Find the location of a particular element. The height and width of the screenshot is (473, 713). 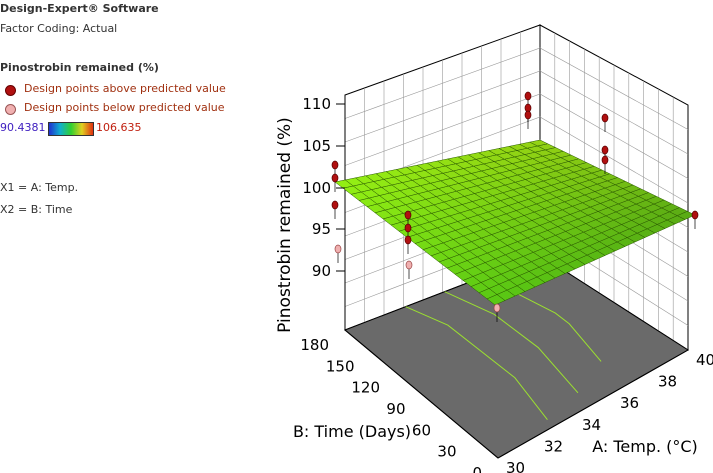

a-tick-label: 30 is located at coordinates (515, 466).